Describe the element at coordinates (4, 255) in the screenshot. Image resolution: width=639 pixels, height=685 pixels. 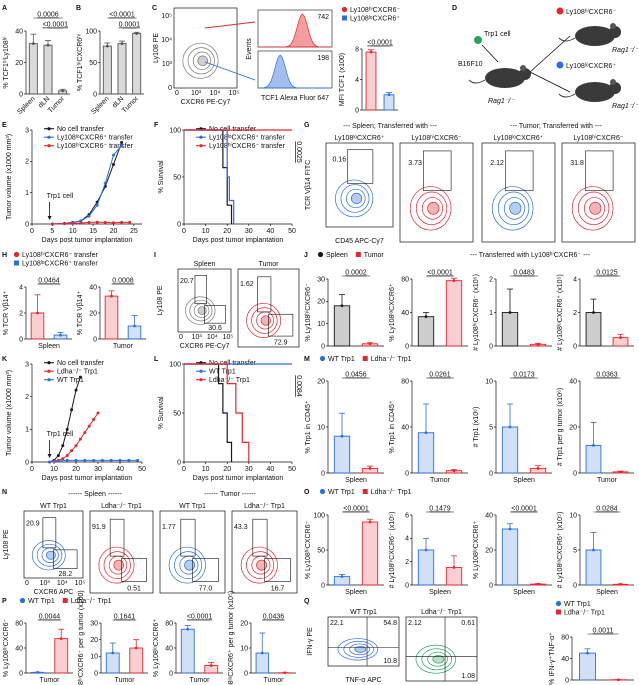
I see `panel-letter: H` at that location.